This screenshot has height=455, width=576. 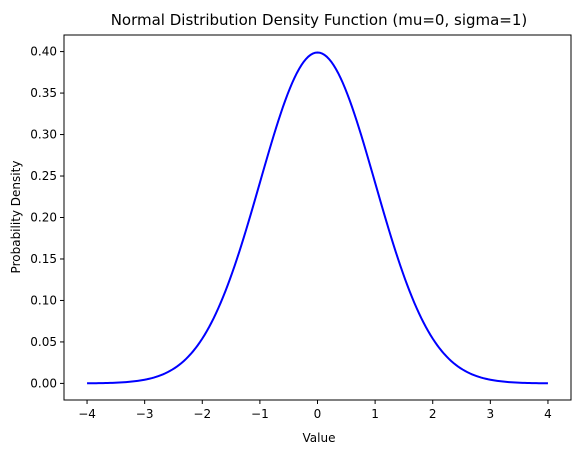 I want to click on y-axis: 0.00 0.05 0.10 0.15 0.20 0.25 0.30 0.35 0.40, so click(x=47, y=217).